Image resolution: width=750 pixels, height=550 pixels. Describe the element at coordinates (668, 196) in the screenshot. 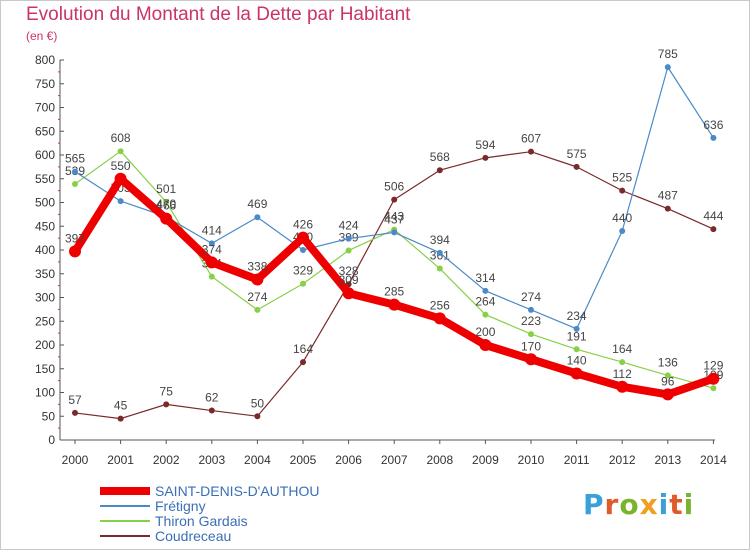

I see `data-label: 487` at that location.